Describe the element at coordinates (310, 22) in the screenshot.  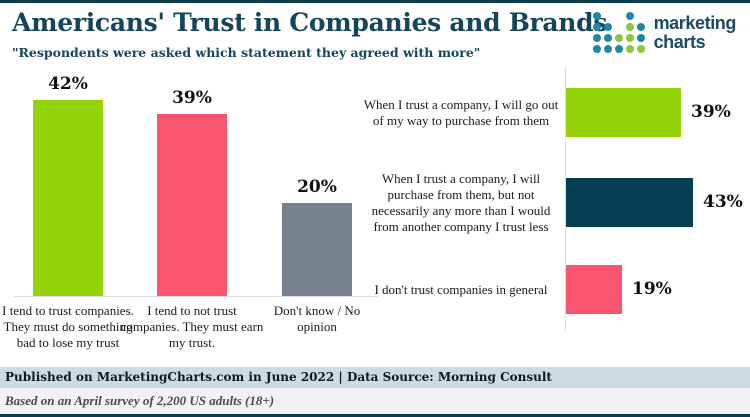
I see `page-title: Americans' Trust in Companies and Brands` at that location.